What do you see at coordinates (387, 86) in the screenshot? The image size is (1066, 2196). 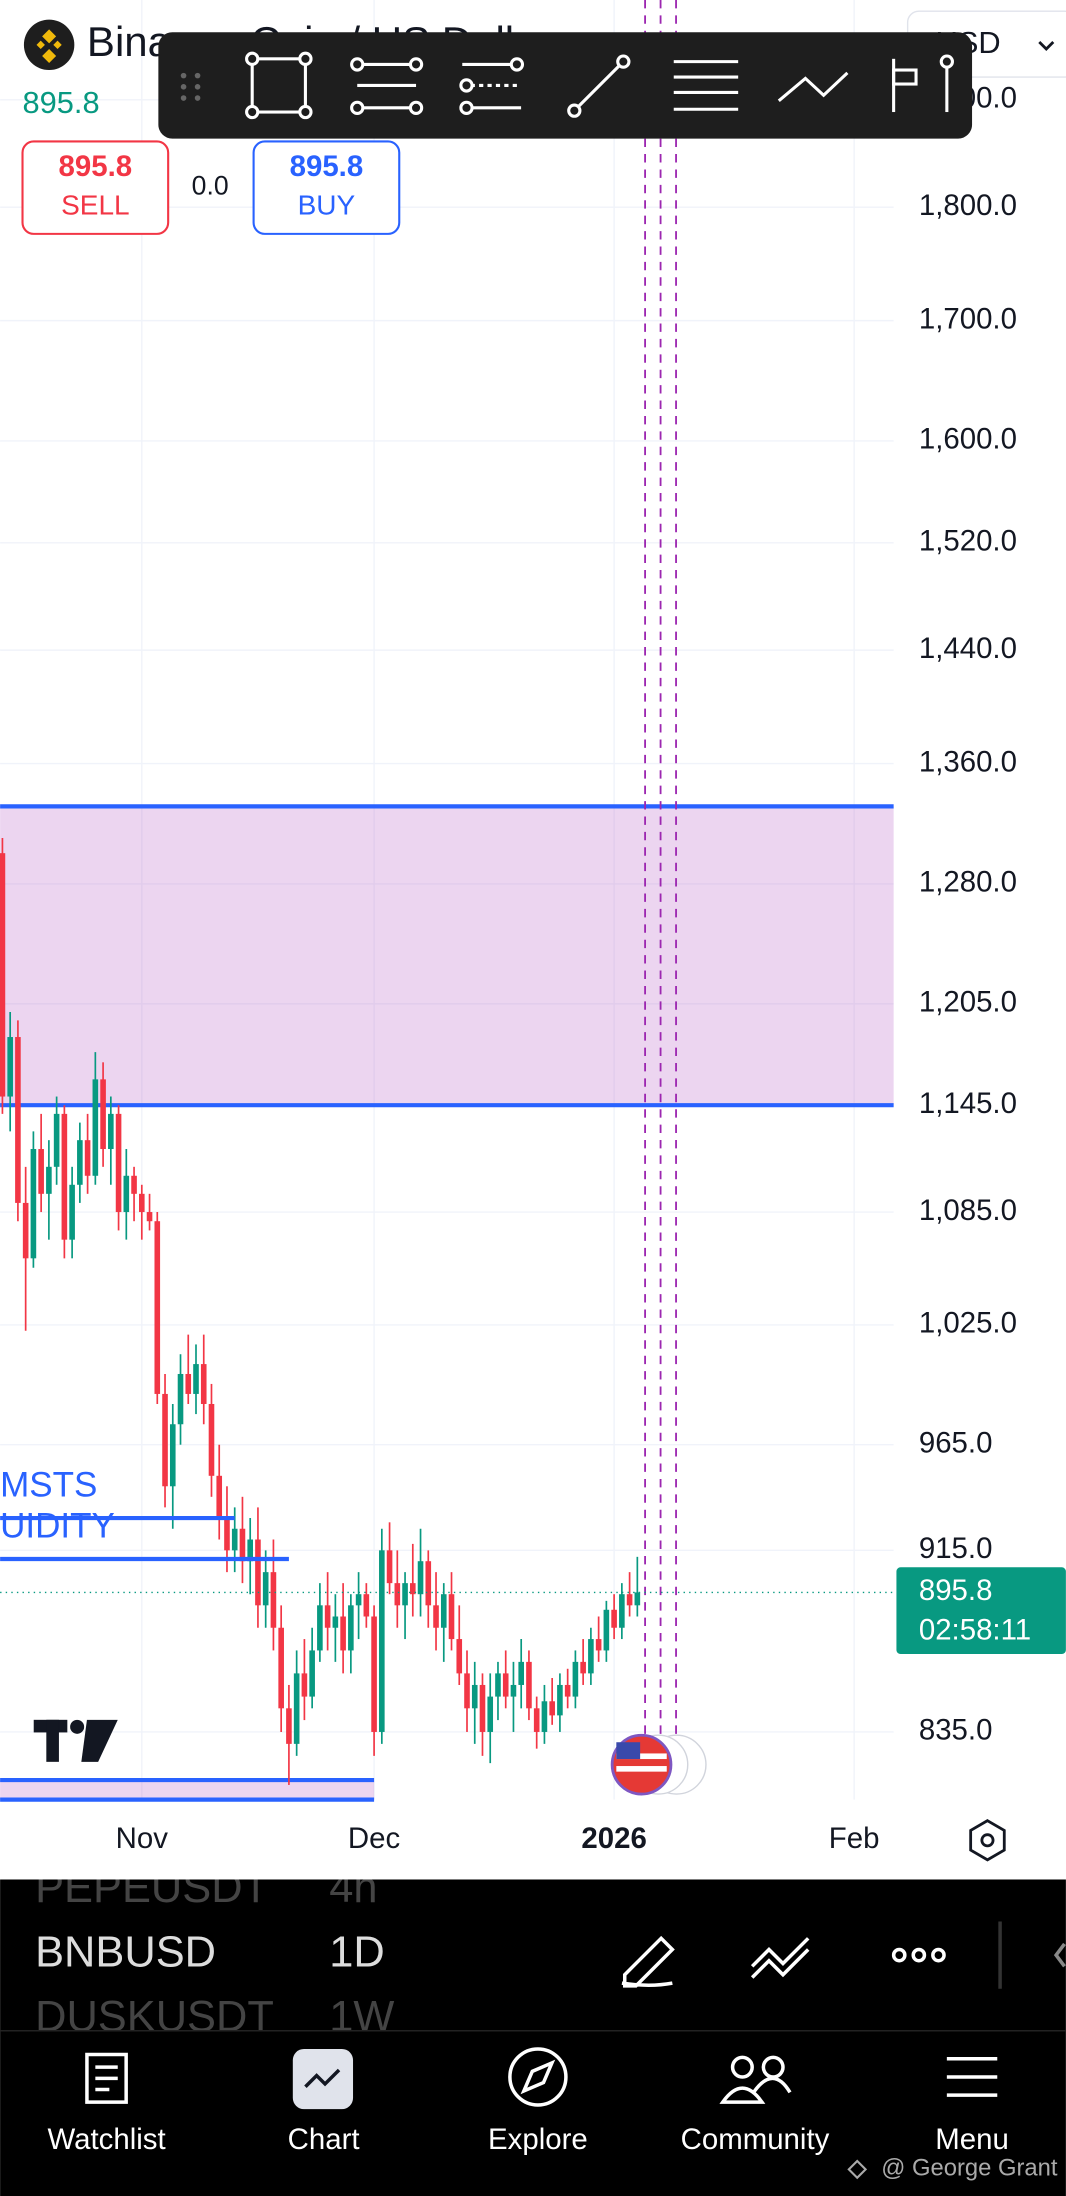 I see `fib-tool` at bounding box center [387, 86].